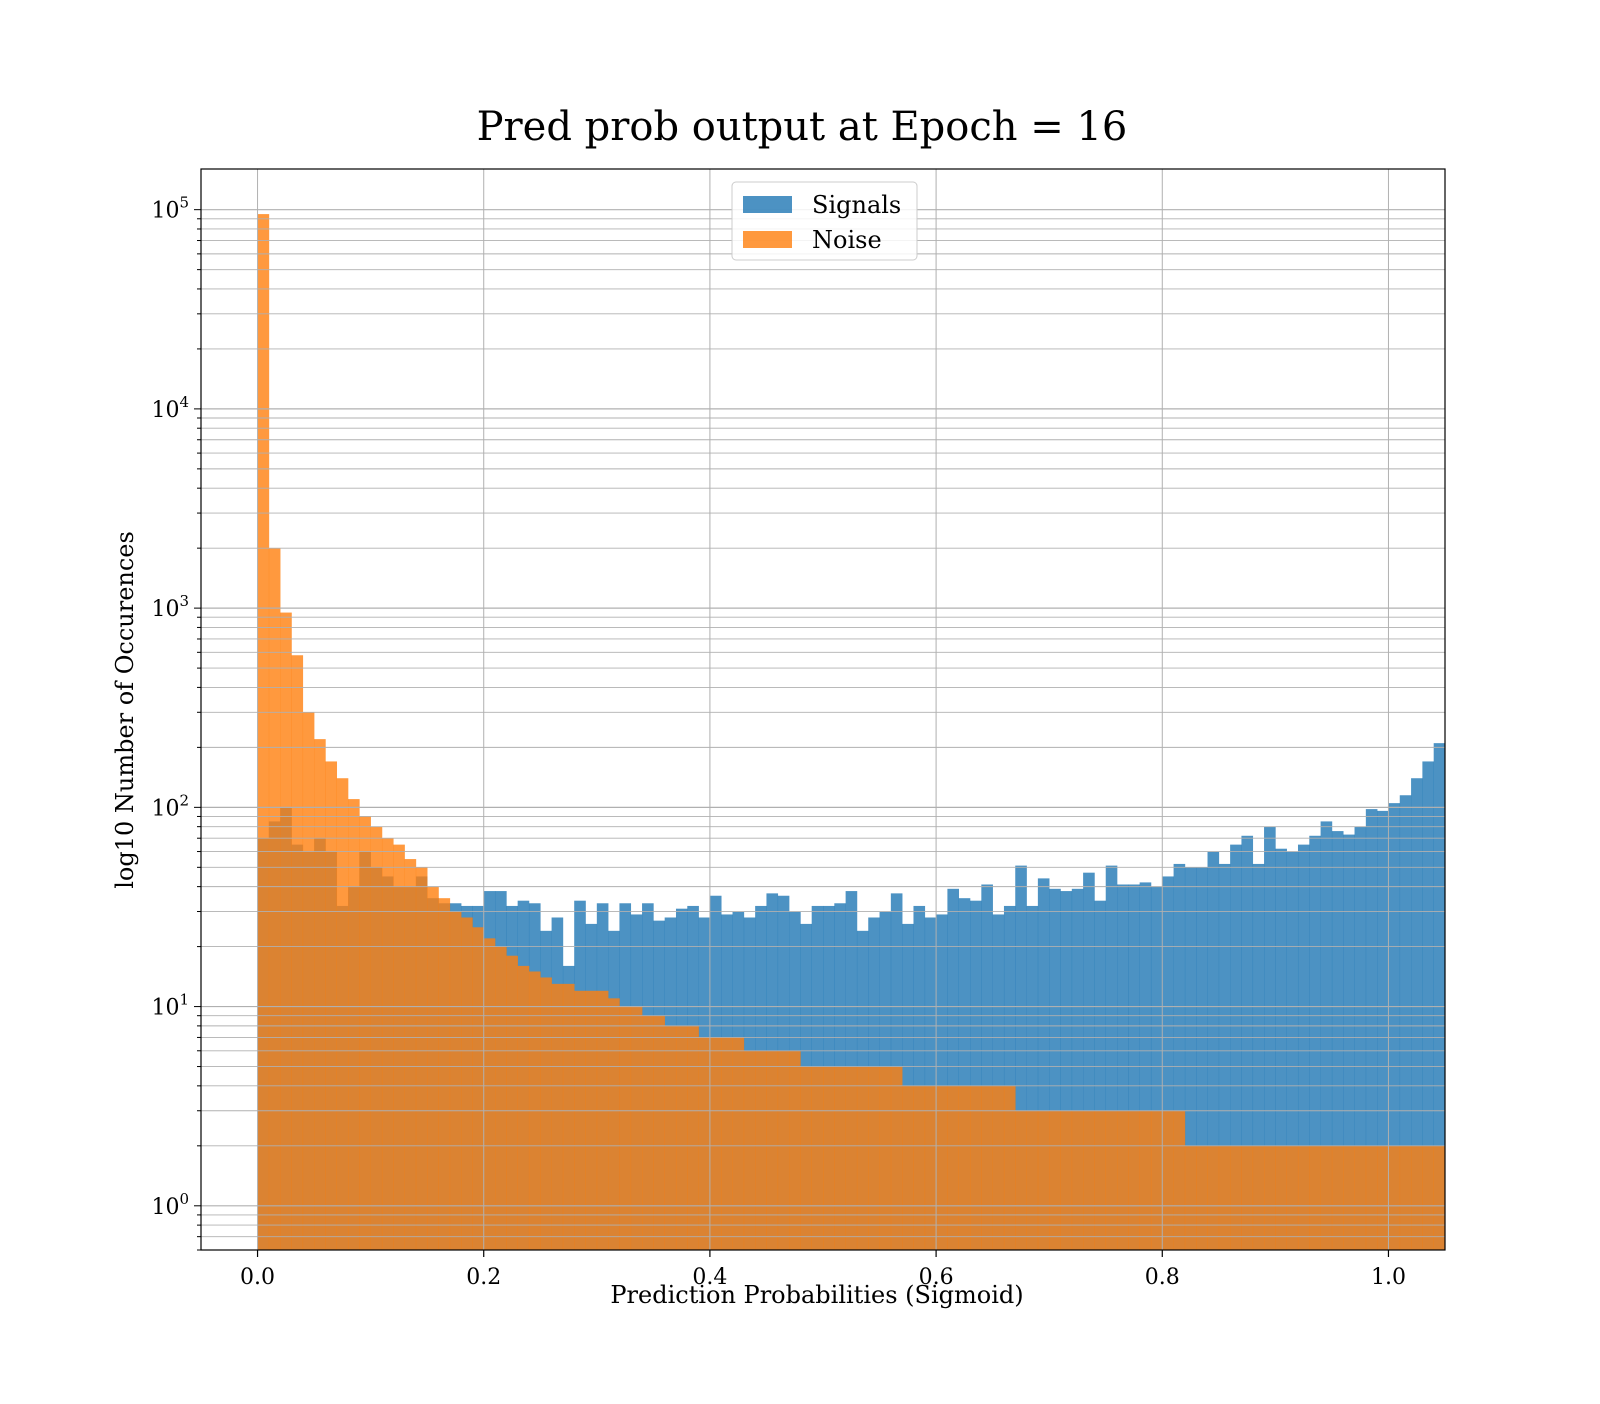 The image size is (1600, 1404). What do you see at coordinates (170, 1205) in the screenshot?
I see `y-tick-label: 10⁰` at bounding box center [170, 1205].